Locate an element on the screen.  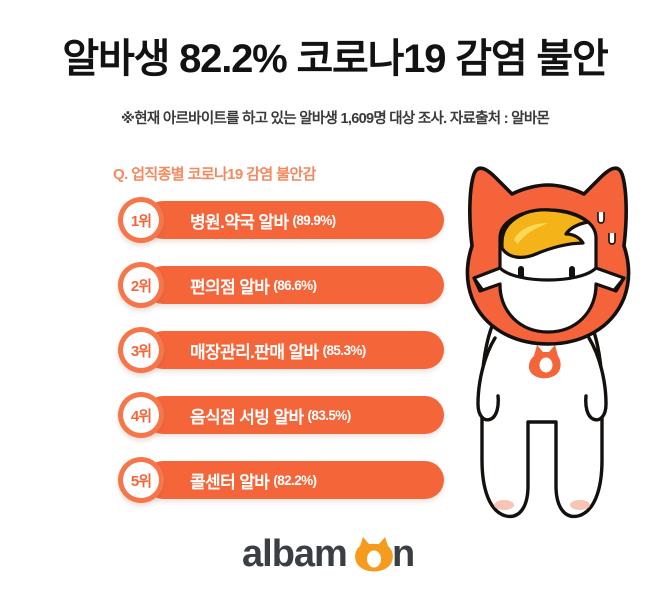
rank-badge: 2위 is located at coordinates (141, 285).